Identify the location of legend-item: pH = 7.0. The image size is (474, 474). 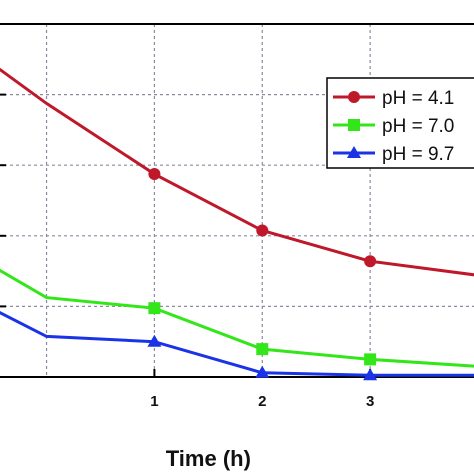
(393, 126).